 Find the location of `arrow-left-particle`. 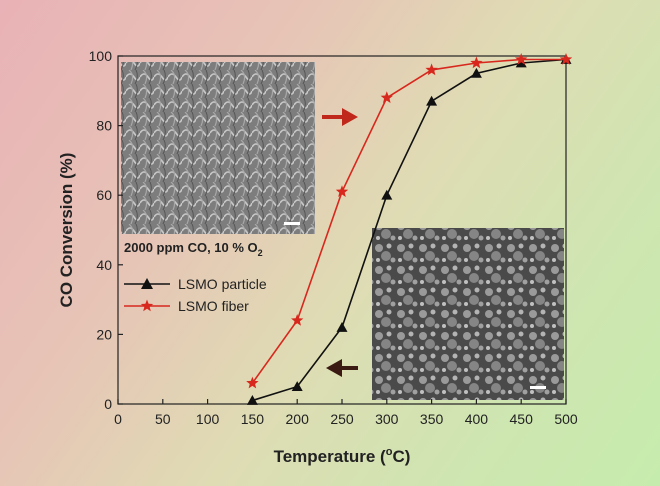

arrow-left-particle is located at coordinates (342, 368).